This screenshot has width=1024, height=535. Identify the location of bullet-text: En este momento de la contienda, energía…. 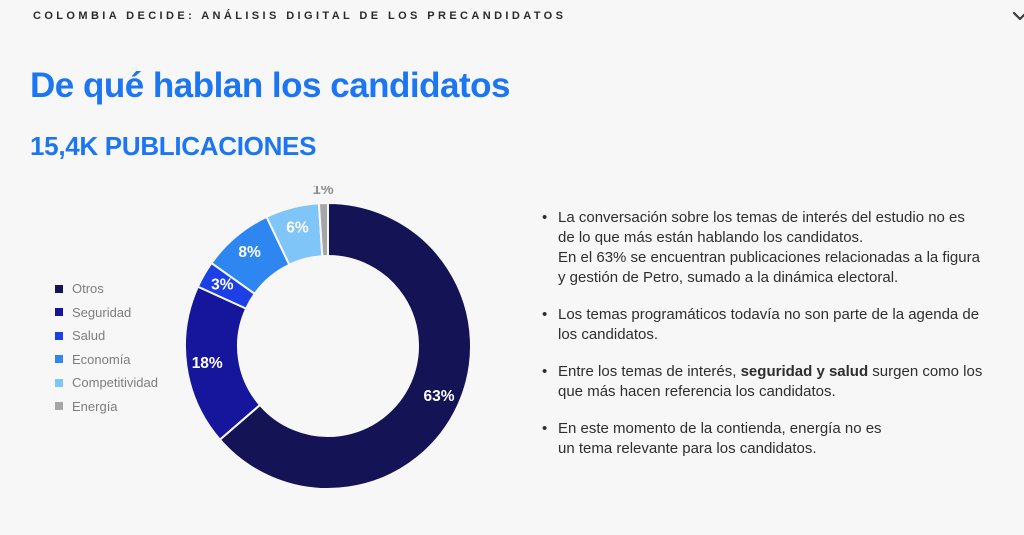
(720, 438).